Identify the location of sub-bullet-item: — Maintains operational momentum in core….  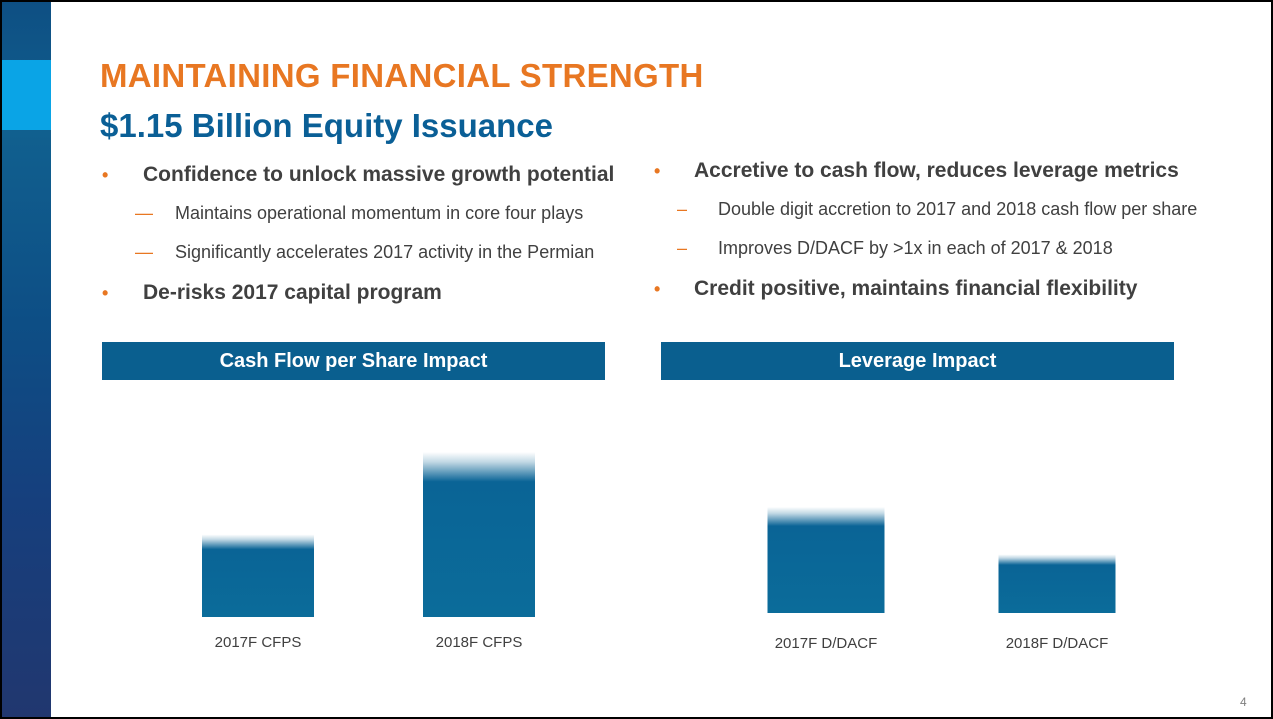
(362, 219).